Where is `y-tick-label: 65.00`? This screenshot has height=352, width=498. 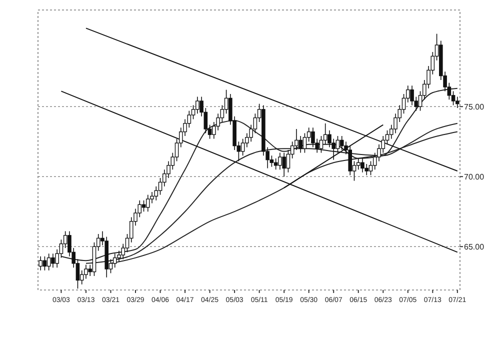
y-tick-label: 65.00 is located at coordinates (474, 247).